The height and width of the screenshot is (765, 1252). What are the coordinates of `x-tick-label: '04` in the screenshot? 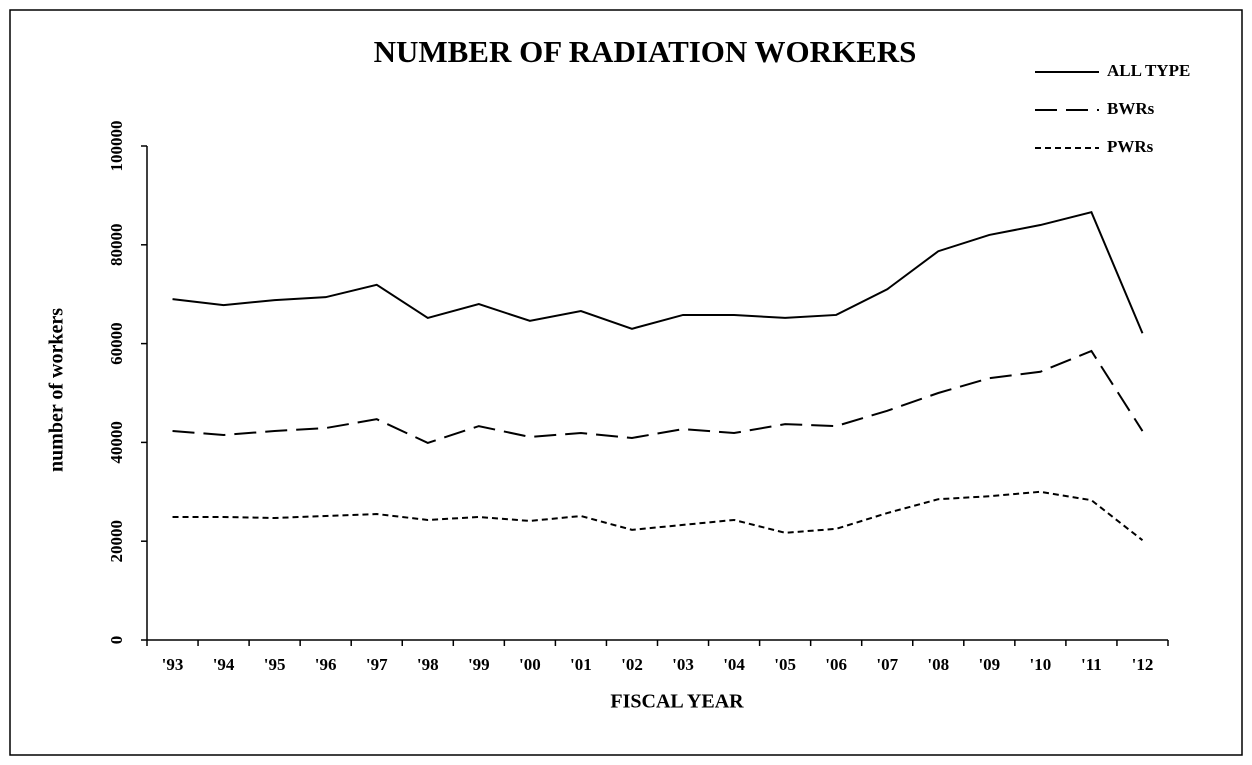 It's located at (734, 664).